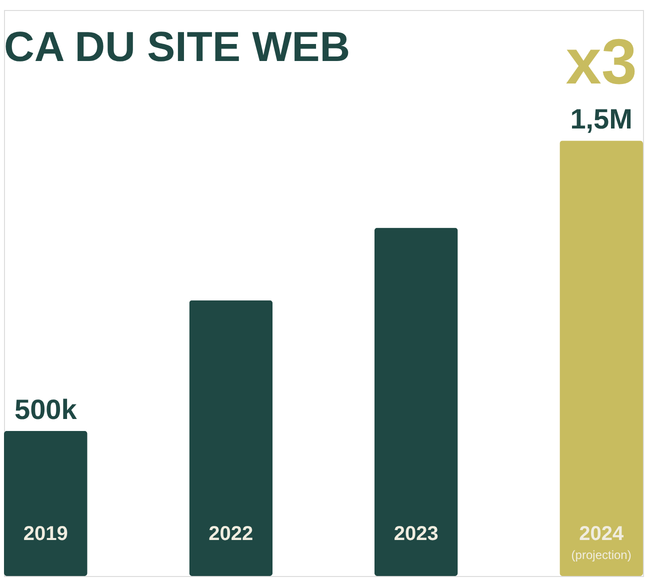 This screenshot has width=647, height=580. What do you see at coordinates (416, 534) in the screenshot?
I see `x-tick-label: 2023` at bounding box center [416, 534].